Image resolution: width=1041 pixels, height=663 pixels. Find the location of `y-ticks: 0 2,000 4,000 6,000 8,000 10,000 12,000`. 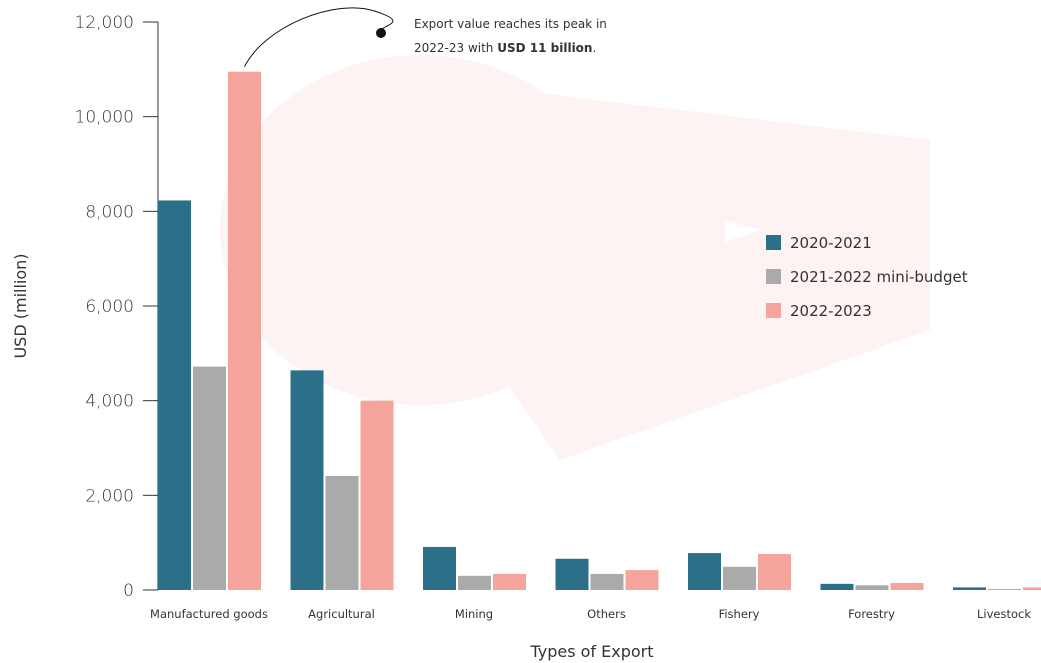

y-ticks: 0 2,000 4,000 6,000 8,000 10,000 12,000 is located at coordinates (116, 307).